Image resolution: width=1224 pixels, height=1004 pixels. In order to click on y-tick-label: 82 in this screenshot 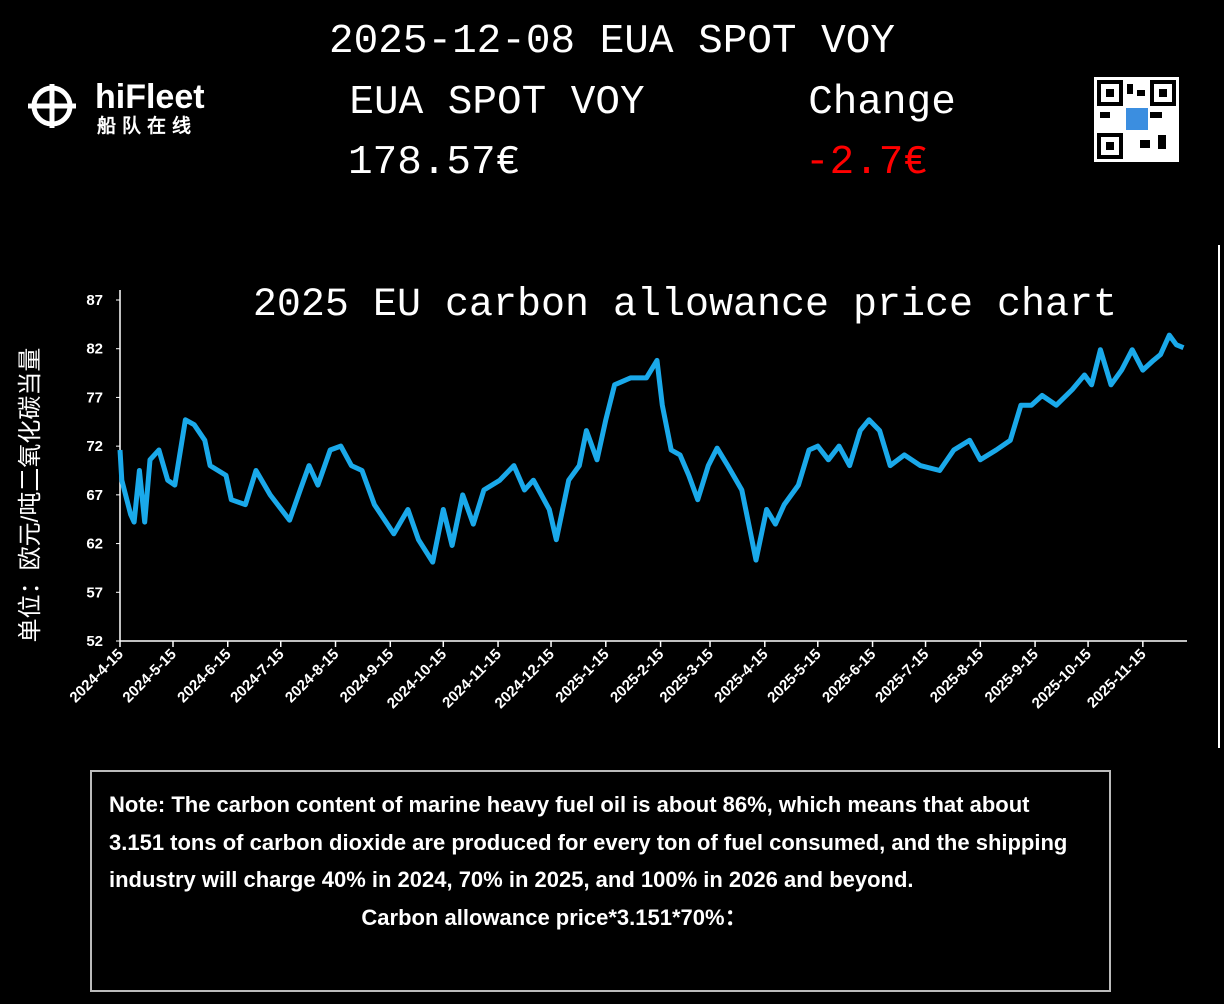, I will do `click(94, 349)`.